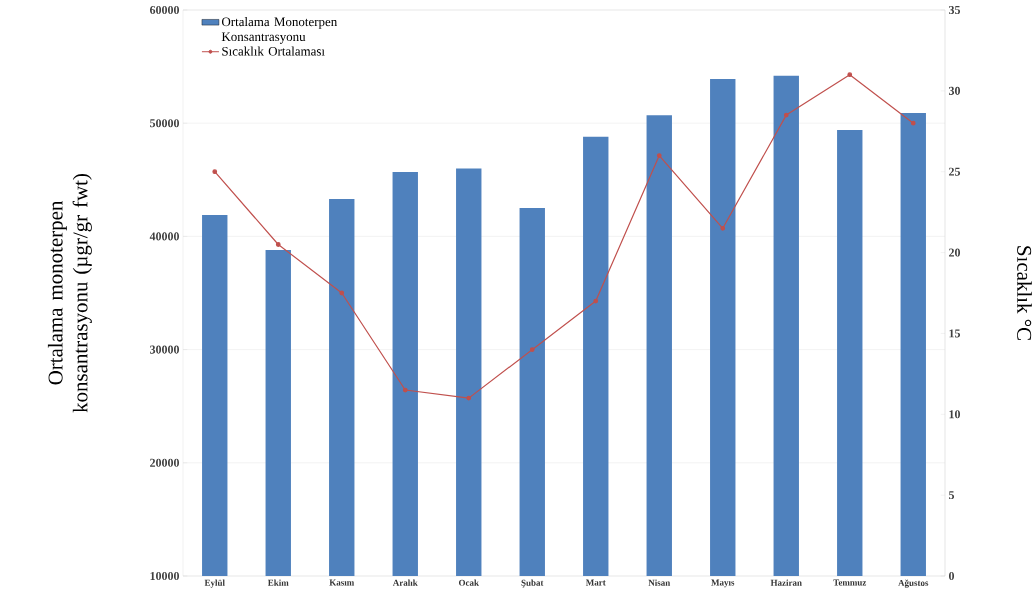  What do you see at coordinates (954, 90) in the screenshot?
I see `y2-tick-label: 30` at bounding box center [954, 90].